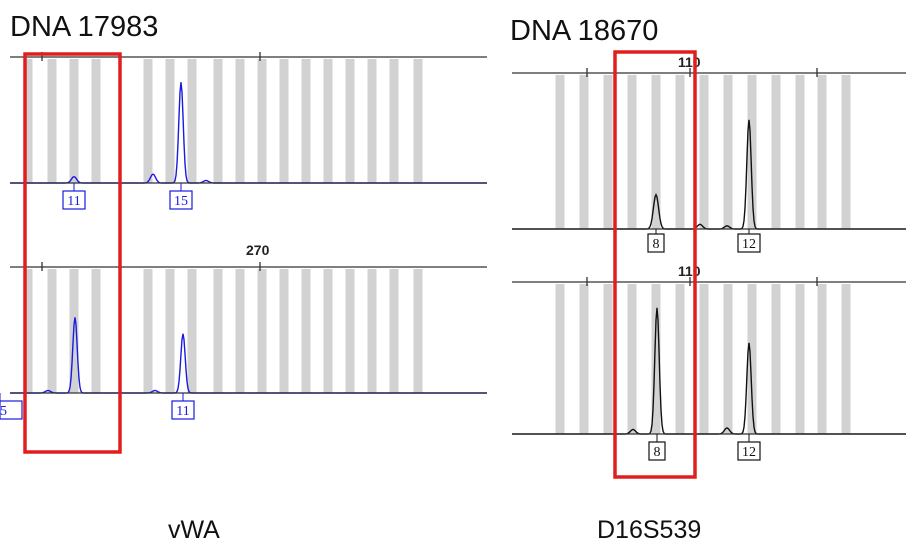  Describe the element at coordinates (194, 530) in the screenshot. I see `locus-label-left: vWA` at that location.